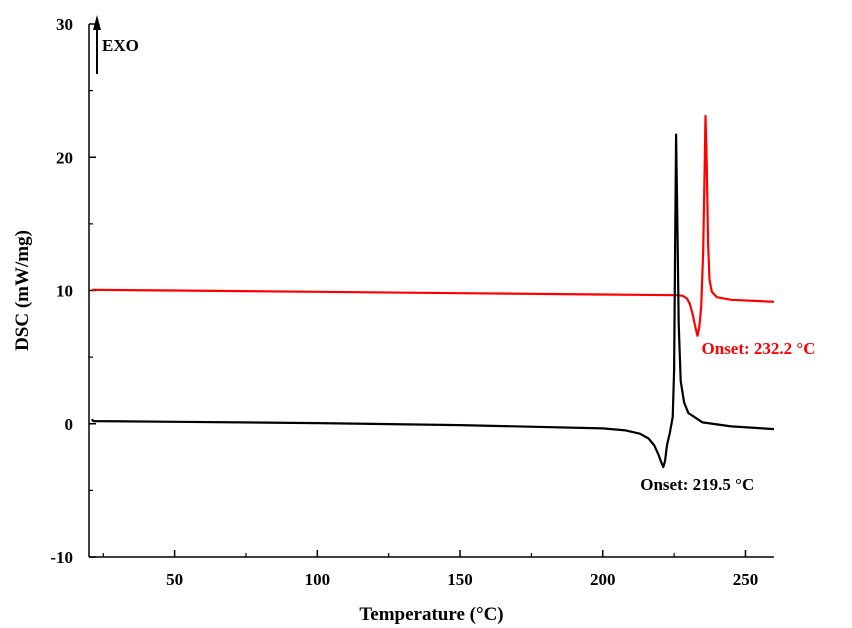 This screenshot has width=852, height=628. What do you see at coordinates (64, 157) in the screenshot?
I see `y-tick-label: 20` at bounding box center [64, 157].